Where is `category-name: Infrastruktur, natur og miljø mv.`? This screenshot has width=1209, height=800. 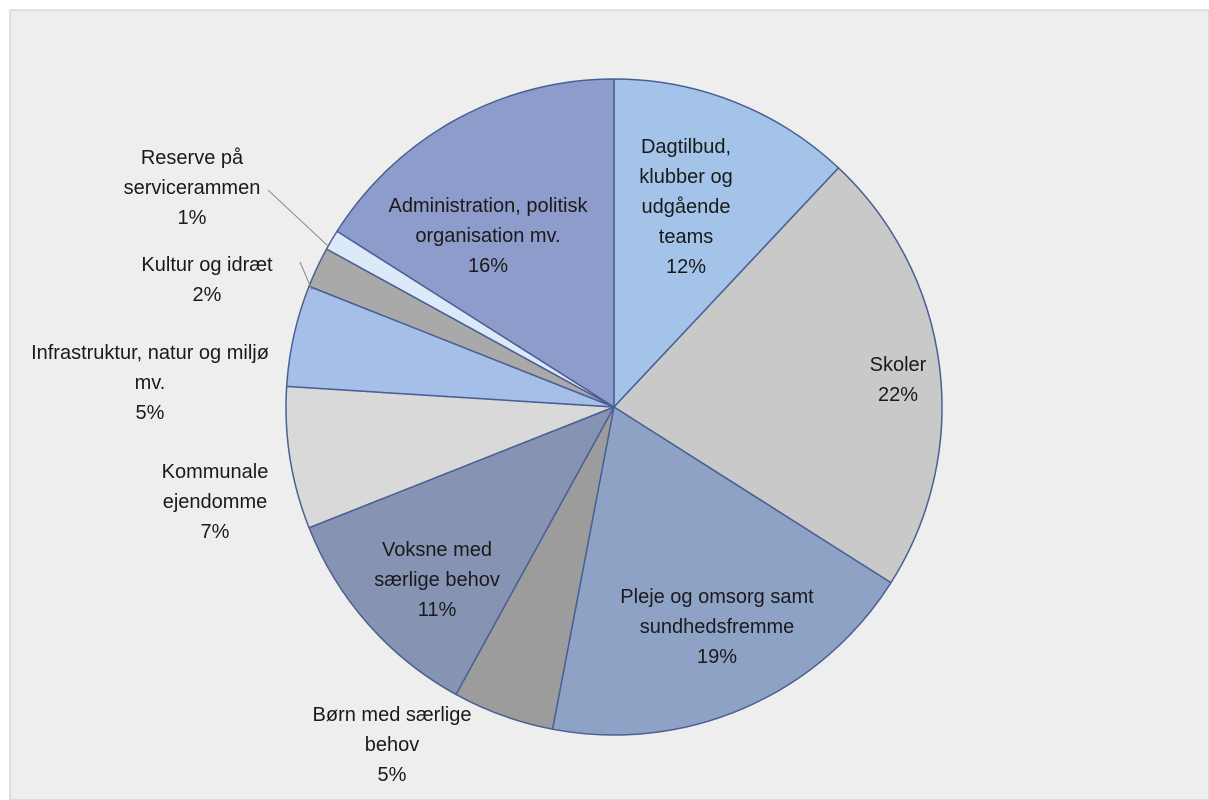 category-name: Infrastruktur, natur og miljø mv. is located at coordinates (150, 368).